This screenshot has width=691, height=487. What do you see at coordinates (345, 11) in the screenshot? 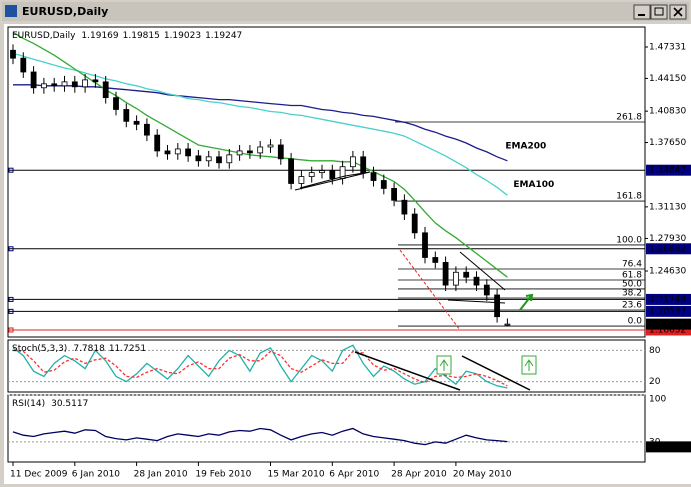
I see `title-bar` at bounding box center [345, 11].